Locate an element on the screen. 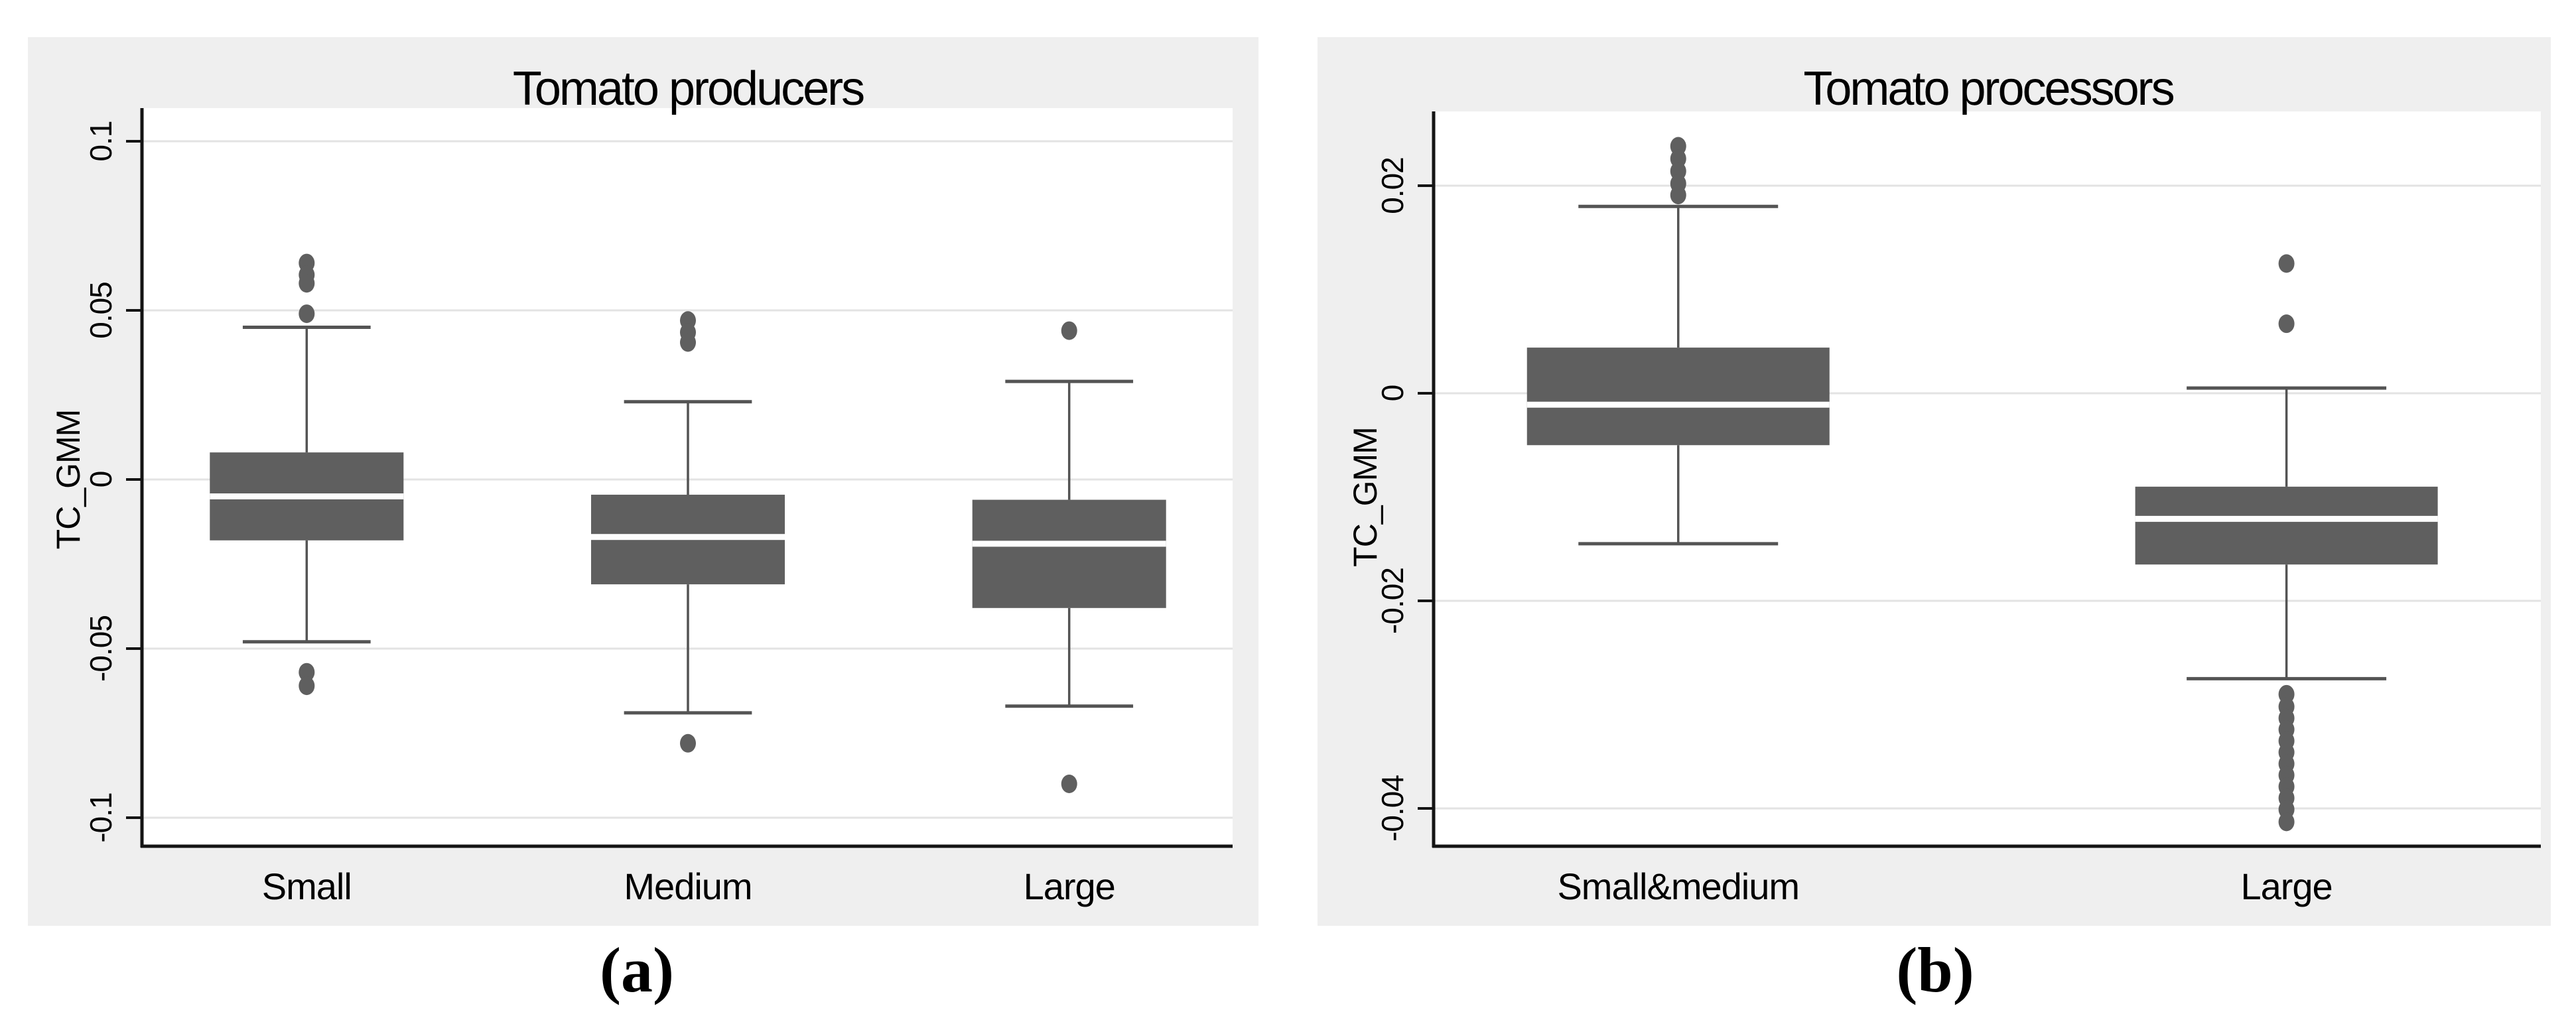 This screenshot has width=2576, height=1014. y-tick-label: -0.1 is located at coordinates (101, 817).